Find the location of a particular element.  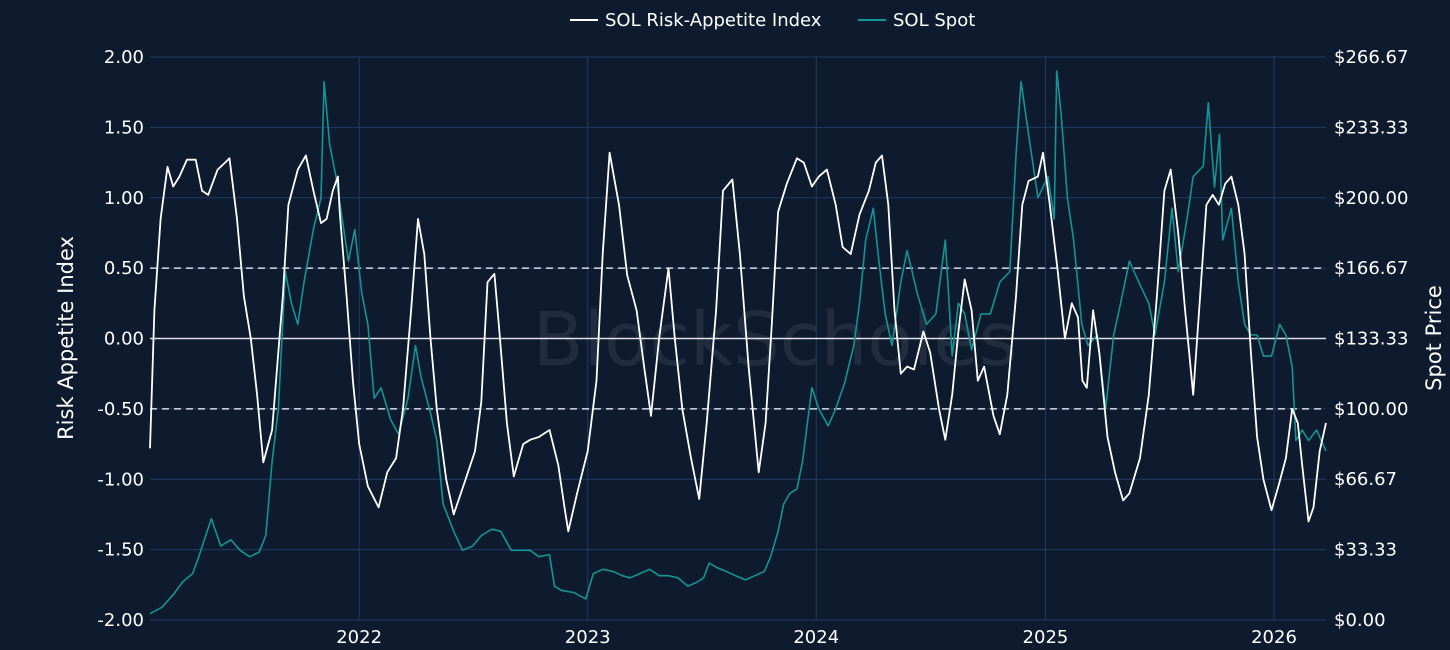

y-left-tick-label: -1.00 is located at coordinates (120, 479).